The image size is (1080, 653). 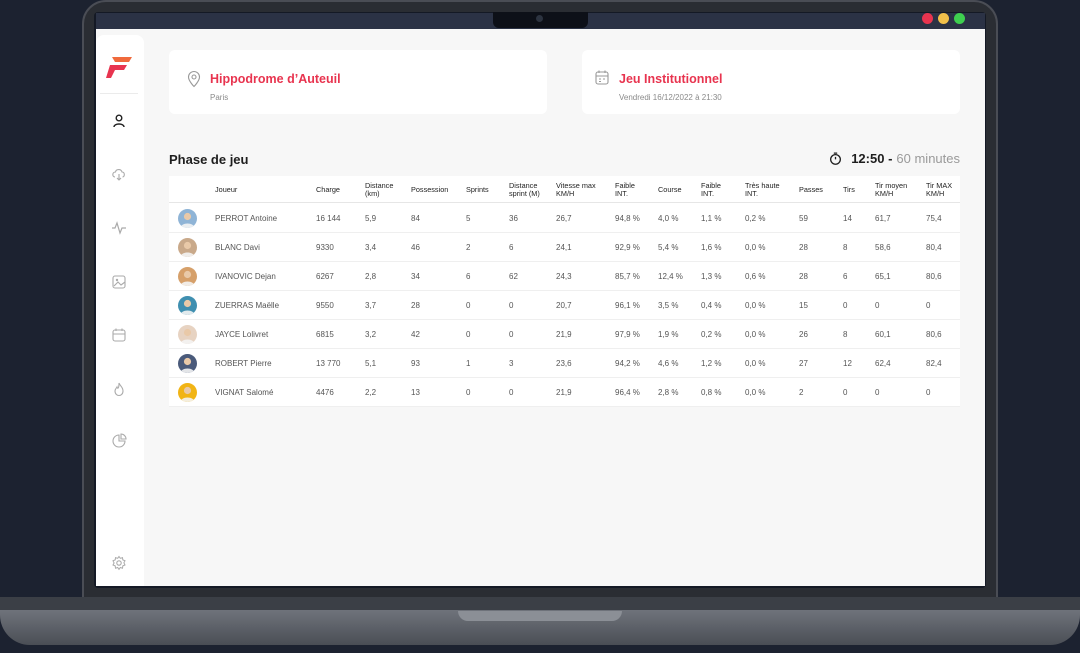 What do you see at coordinates (627, 247) in the screenshot?
I see `table-cell: 92,9 %` at bounding box center [627, 247].